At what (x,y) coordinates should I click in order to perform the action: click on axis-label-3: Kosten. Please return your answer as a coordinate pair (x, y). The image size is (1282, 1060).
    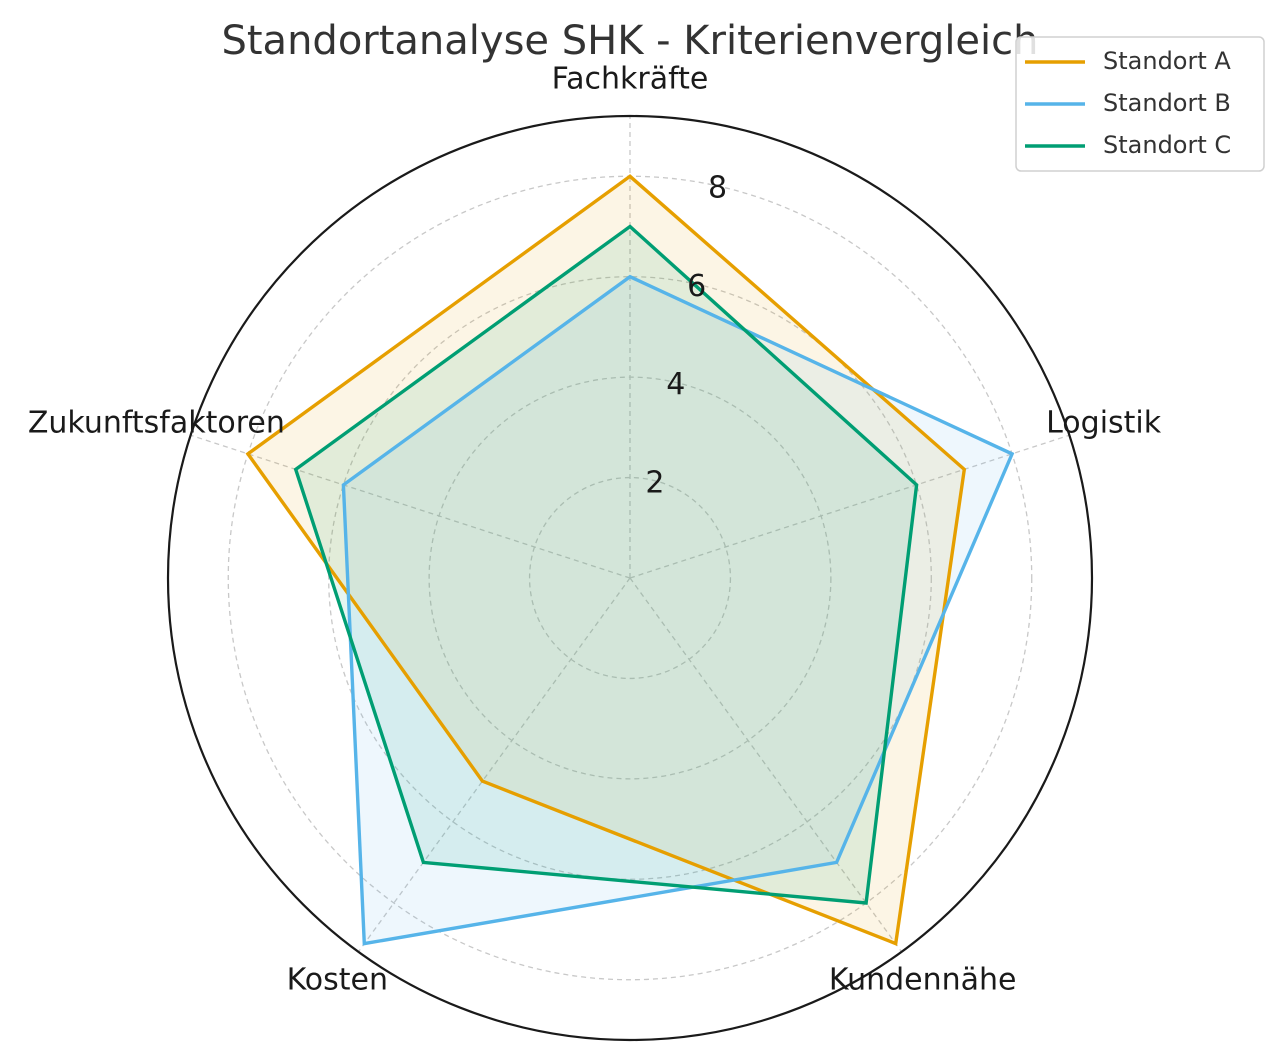
    Looking at the image, I should click on (337, 979).